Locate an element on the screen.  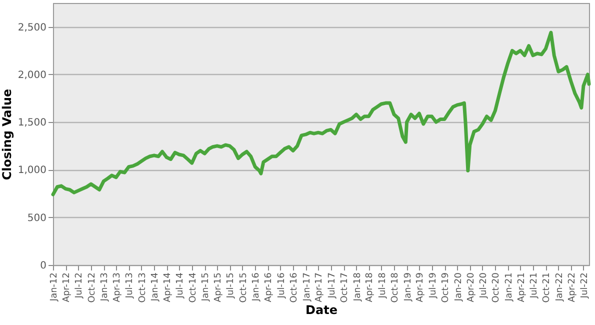
x-tick-label: Jan-22 is located at coordinates (559, 287).